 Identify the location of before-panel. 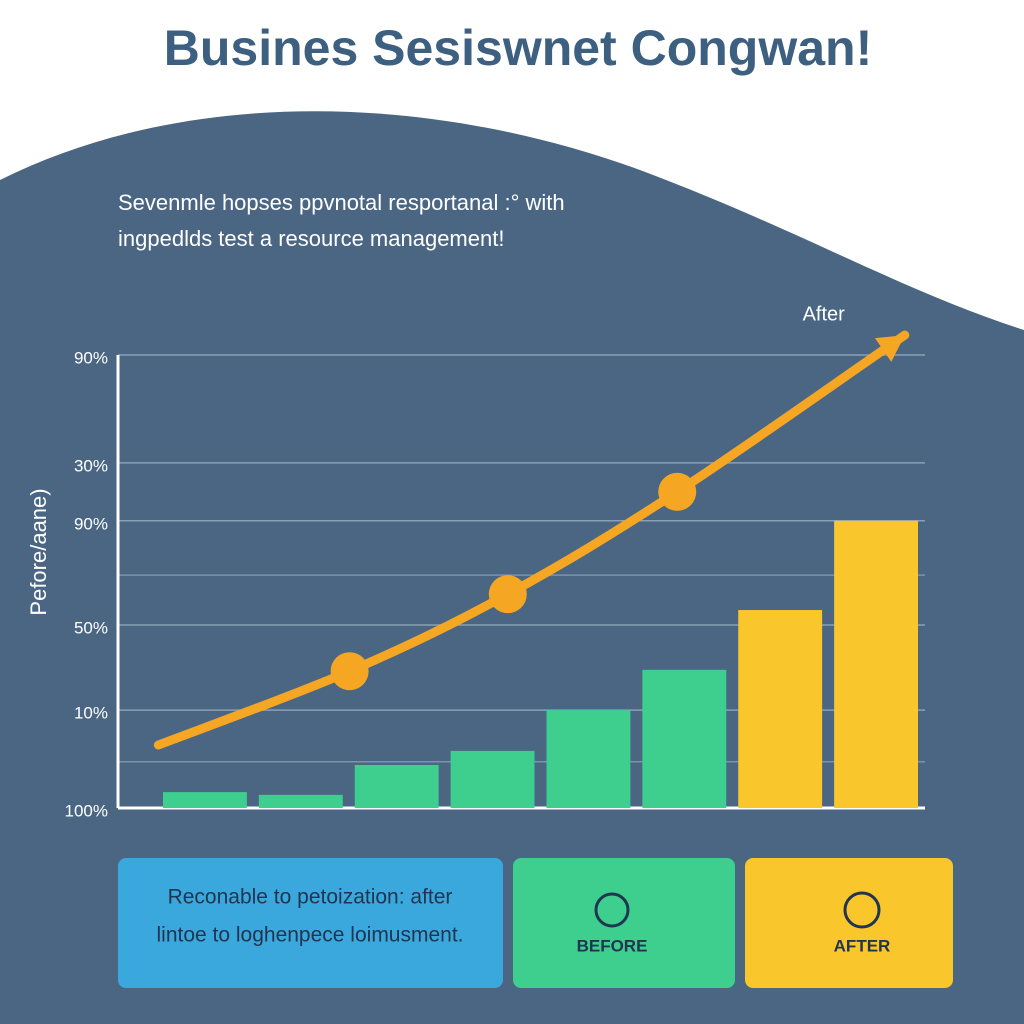
(624, 923).